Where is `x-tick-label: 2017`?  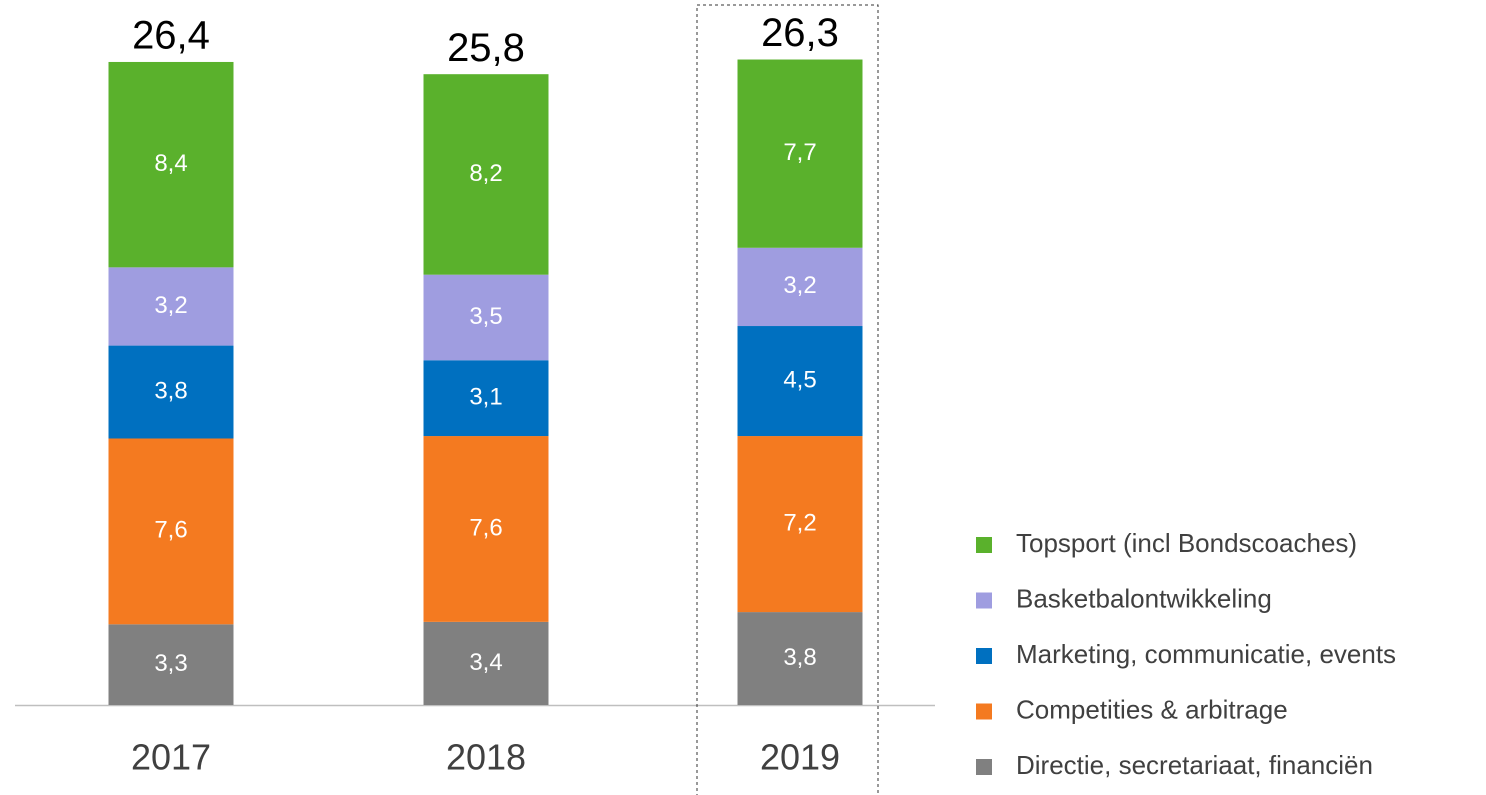 x-tick-label: 2017 is located at coordinates (171, 757).